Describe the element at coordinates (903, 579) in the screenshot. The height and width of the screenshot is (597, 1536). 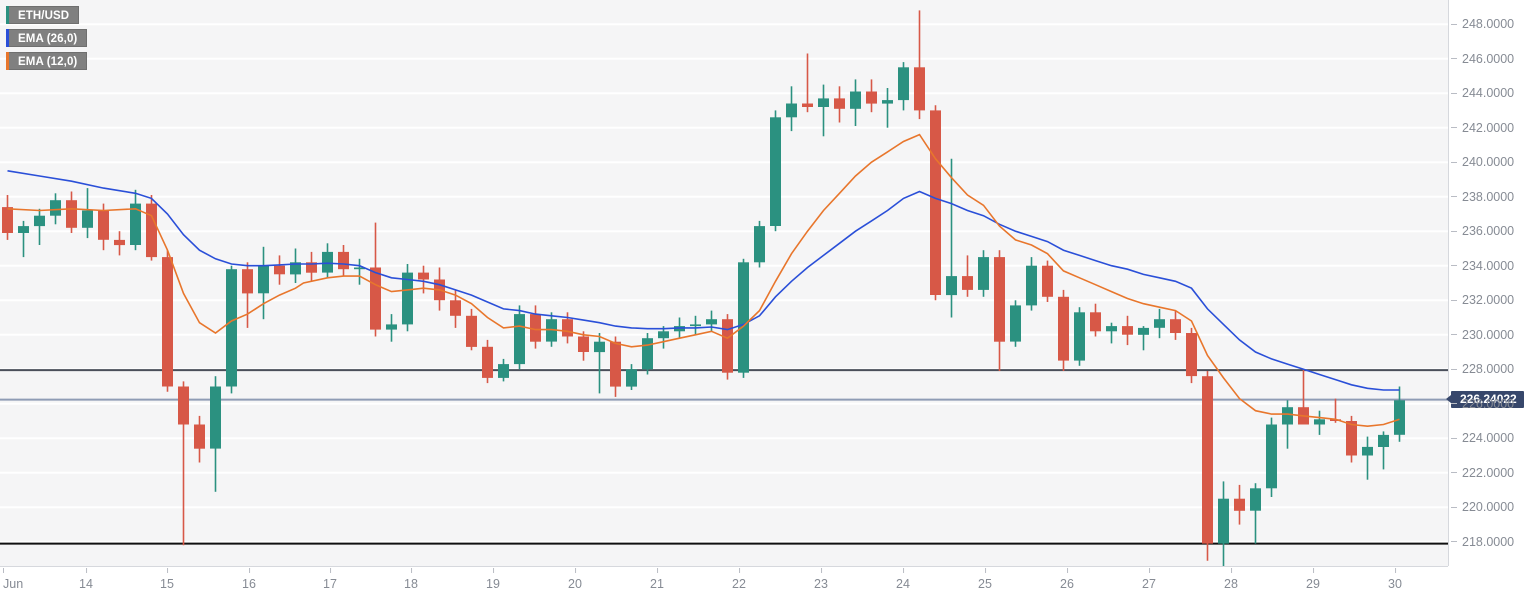
I see `time-tick: 24` at that location.